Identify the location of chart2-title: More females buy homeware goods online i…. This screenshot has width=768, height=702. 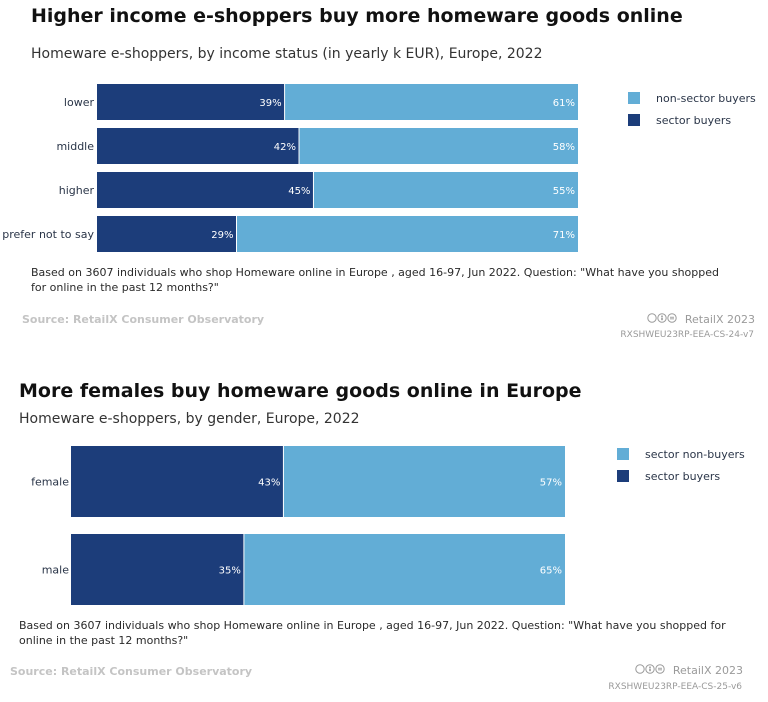
(300, 391).